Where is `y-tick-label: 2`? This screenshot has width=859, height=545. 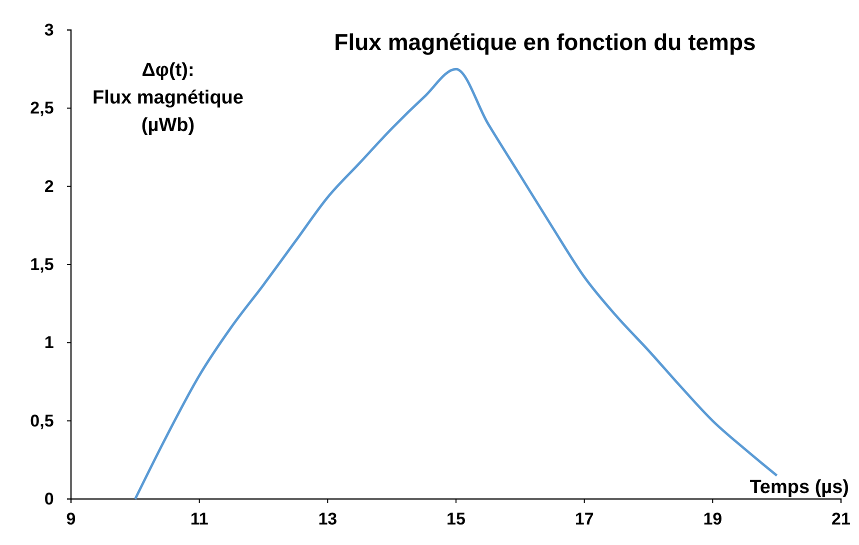 y-tick-label: 2 is located at coordinates (49, 186).